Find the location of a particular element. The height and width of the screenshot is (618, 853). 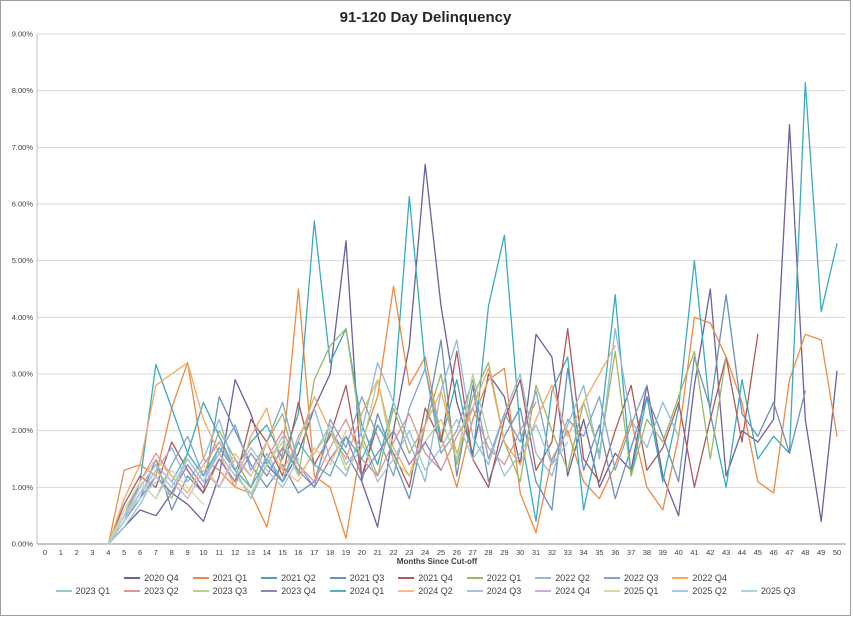

legend-label: 2021 Q1 is located at coordinates (230, 578).